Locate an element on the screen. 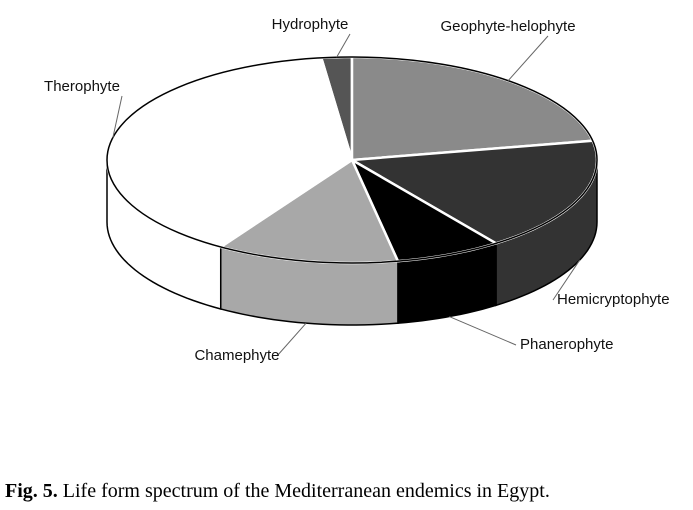  slice-label: Therophyte is located at coordinates (82, 86).